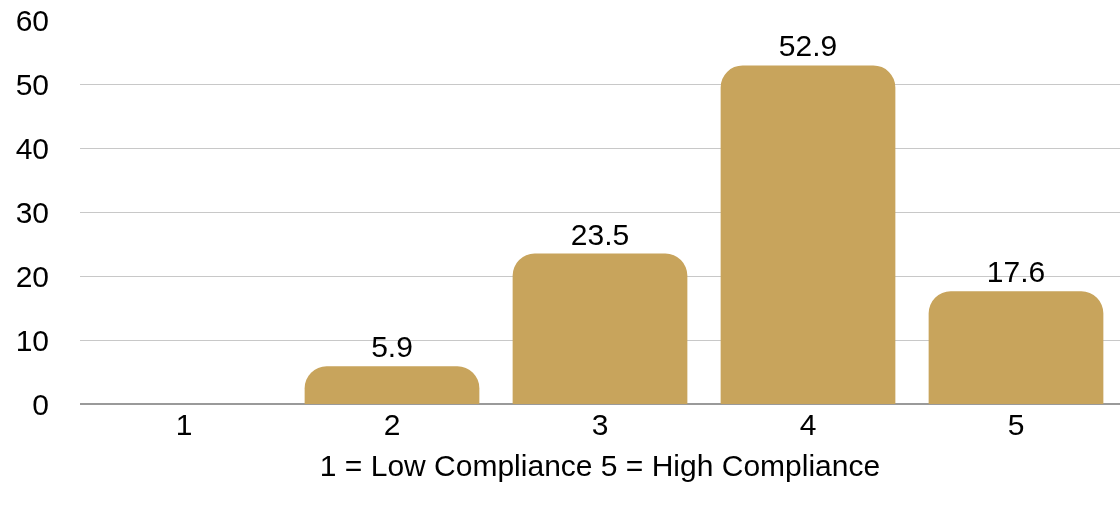  I want to click on x-tick-label: 4, so click(808, 424).